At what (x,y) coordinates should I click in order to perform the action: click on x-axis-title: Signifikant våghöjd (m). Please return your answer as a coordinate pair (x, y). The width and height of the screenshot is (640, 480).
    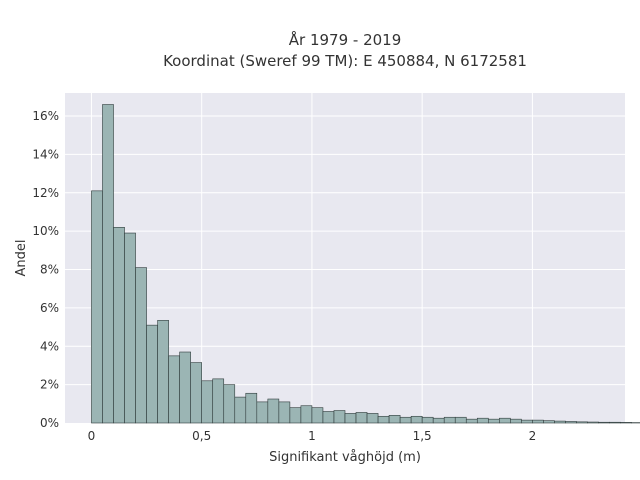
    Looking at the image, I should click on (345, 457).